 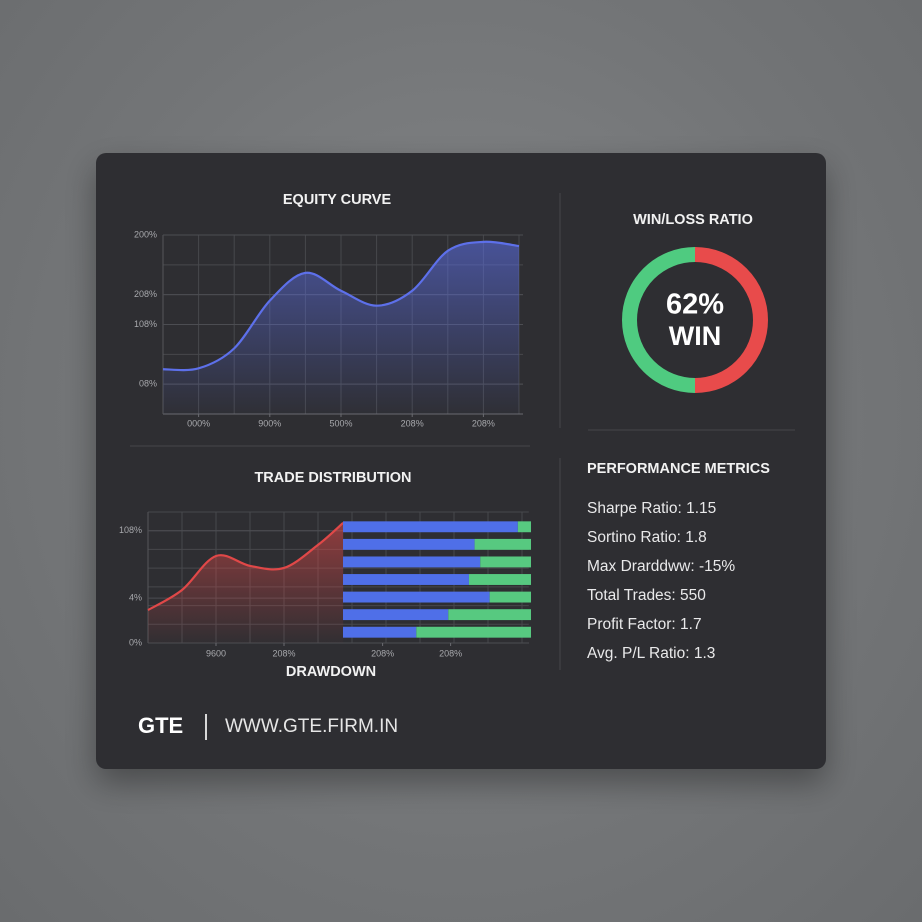 I want to click on chart-title: EQUITY CURVE, so click(x=337, y=200).